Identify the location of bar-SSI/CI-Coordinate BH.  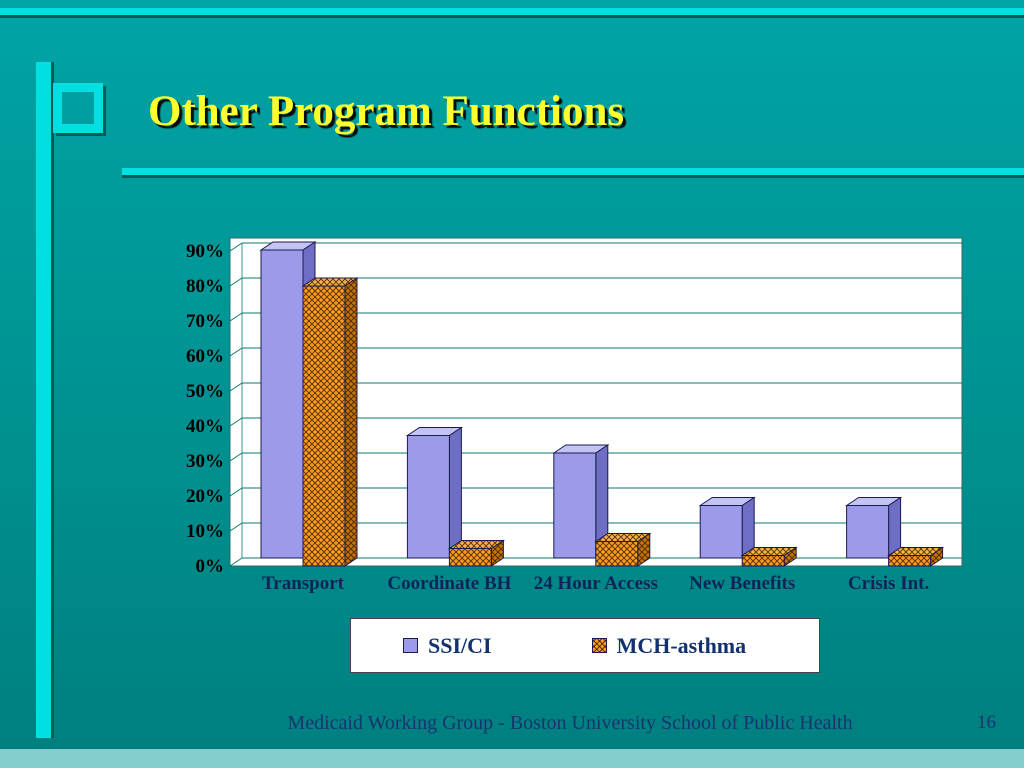
(434, 492).